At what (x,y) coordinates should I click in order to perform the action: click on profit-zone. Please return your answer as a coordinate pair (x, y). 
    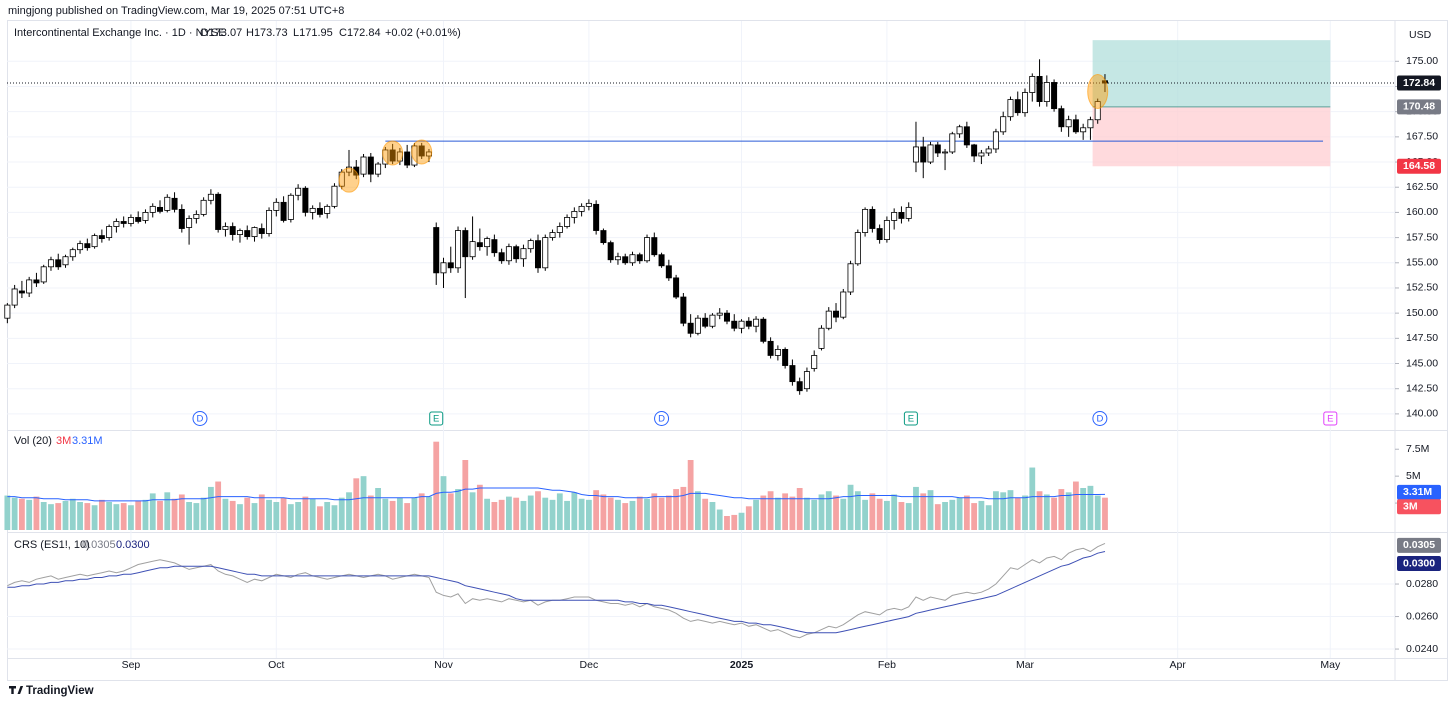
    Looking at the image, I should click on (1211, 73).